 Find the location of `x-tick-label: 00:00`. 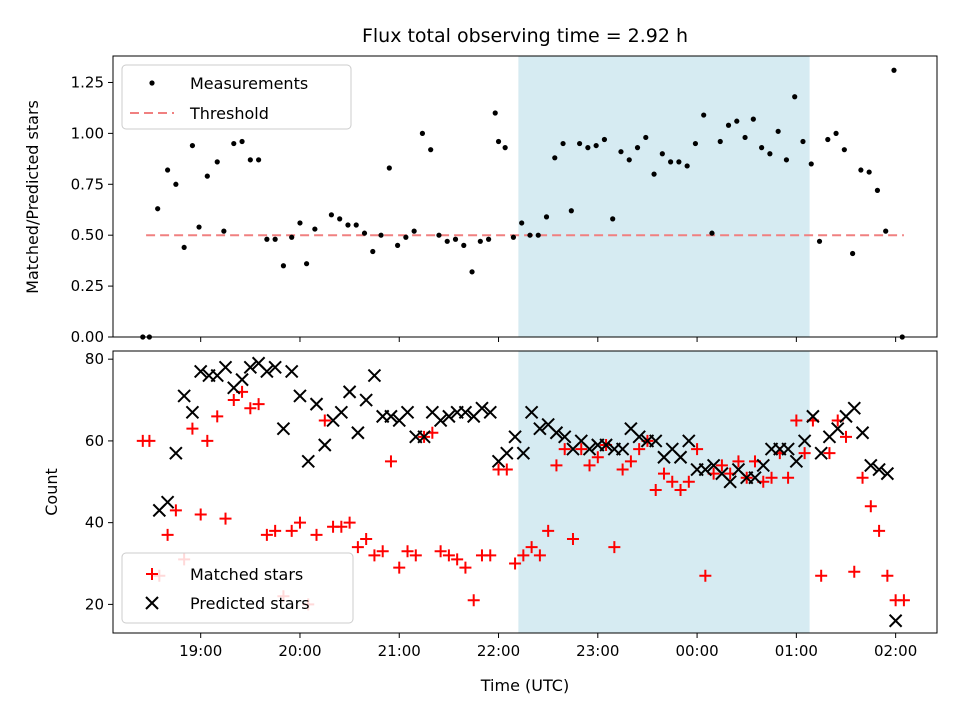

x-tick-label: 00:00 is located at coordinates (696, 651).